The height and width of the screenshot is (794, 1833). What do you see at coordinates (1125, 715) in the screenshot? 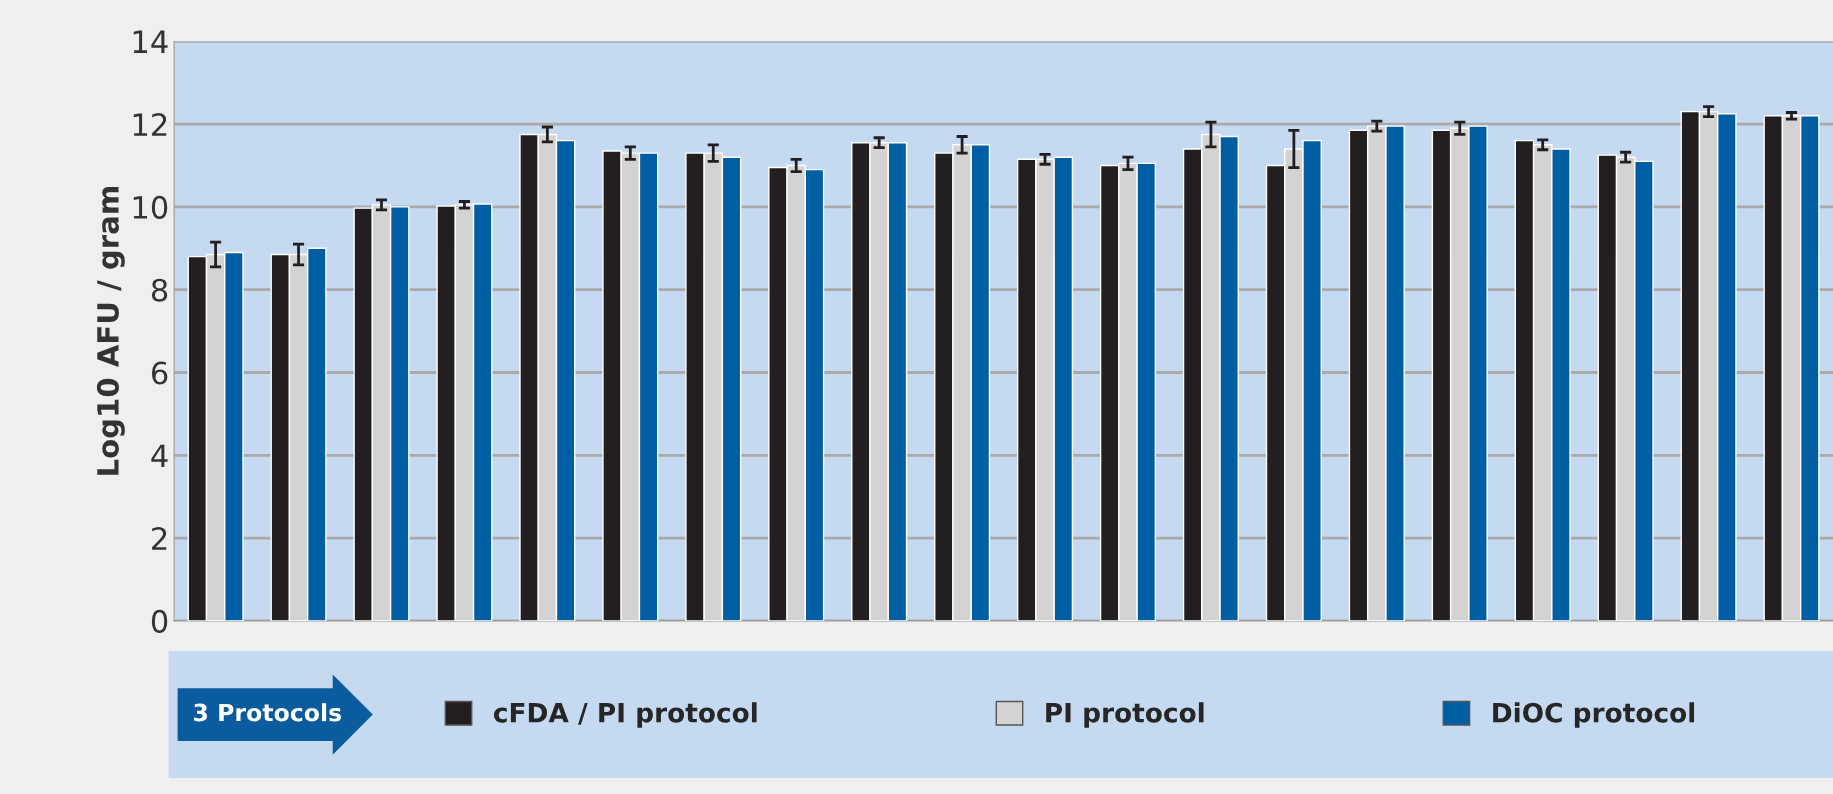
I see `legend-label: PI protocol` at bounding box center [1125, 715].